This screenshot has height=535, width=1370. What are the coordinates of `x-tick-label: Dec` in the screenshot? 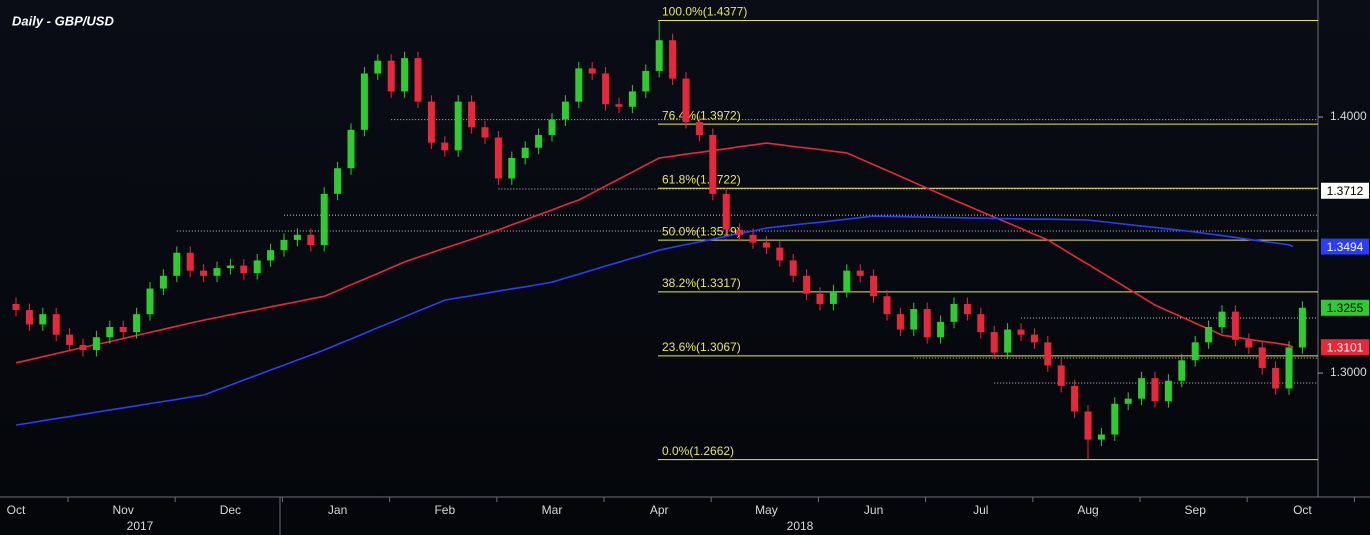 It's located at (230, 510).